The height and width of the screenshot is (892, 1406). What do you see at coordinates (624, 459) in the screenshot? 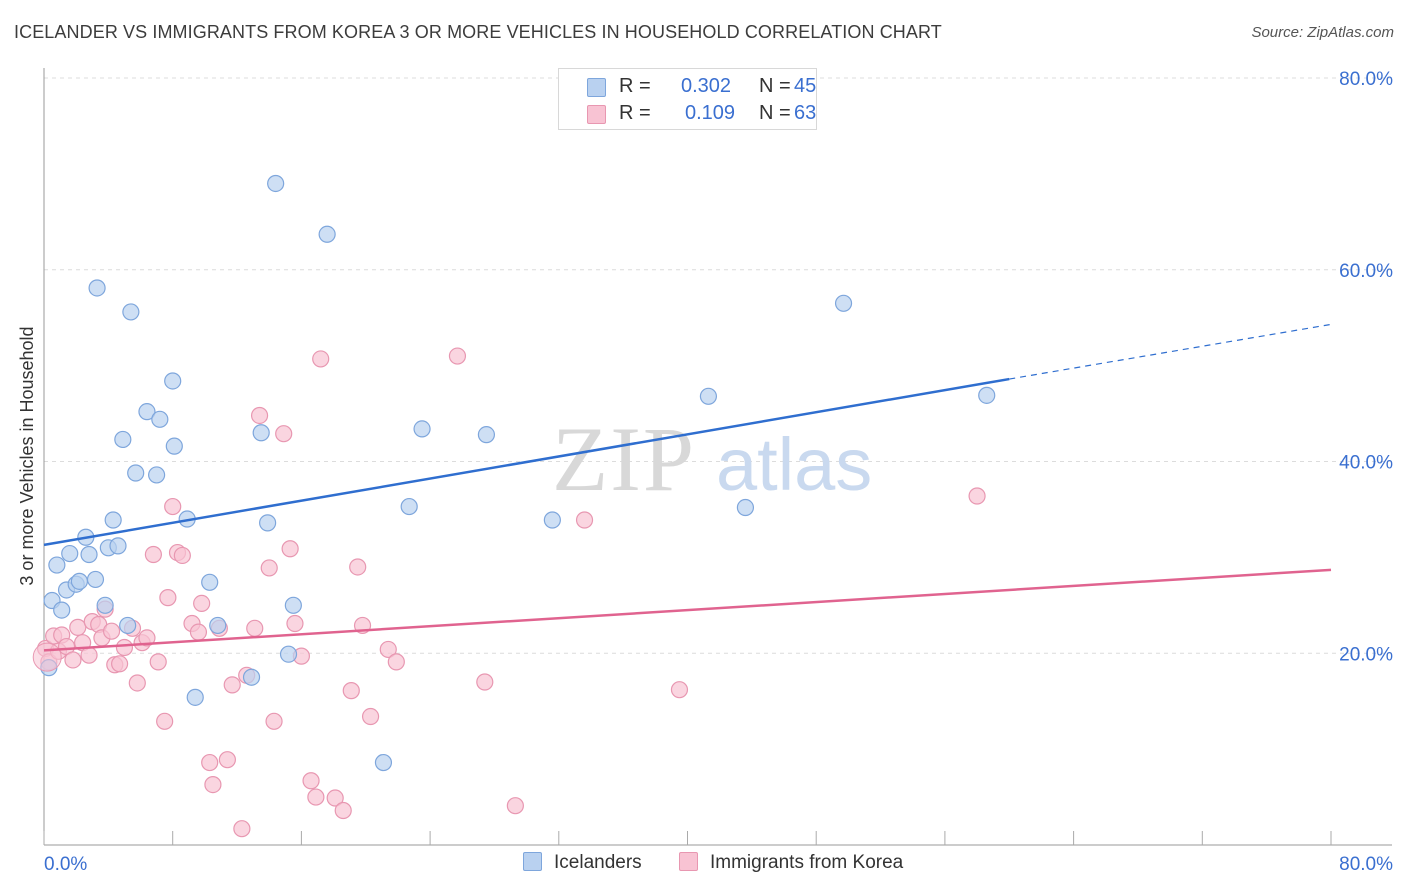
I see `watermark-zip: ZIP` at bounding box center [624, 459].